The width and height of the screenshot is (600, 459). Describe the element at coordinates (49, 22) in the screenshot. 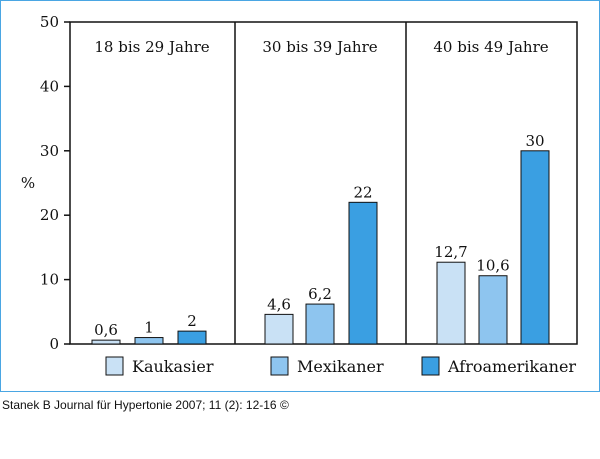

I see `y-tick-label: 50` at that location.